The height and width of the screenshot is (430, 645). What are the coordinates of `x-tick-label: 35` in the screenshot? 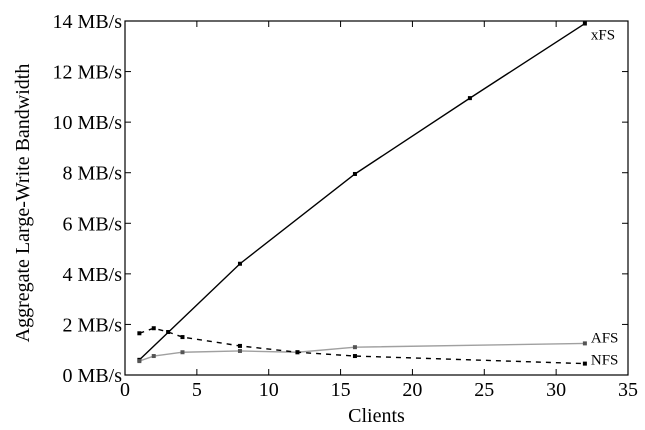 It's located at (628, 390).